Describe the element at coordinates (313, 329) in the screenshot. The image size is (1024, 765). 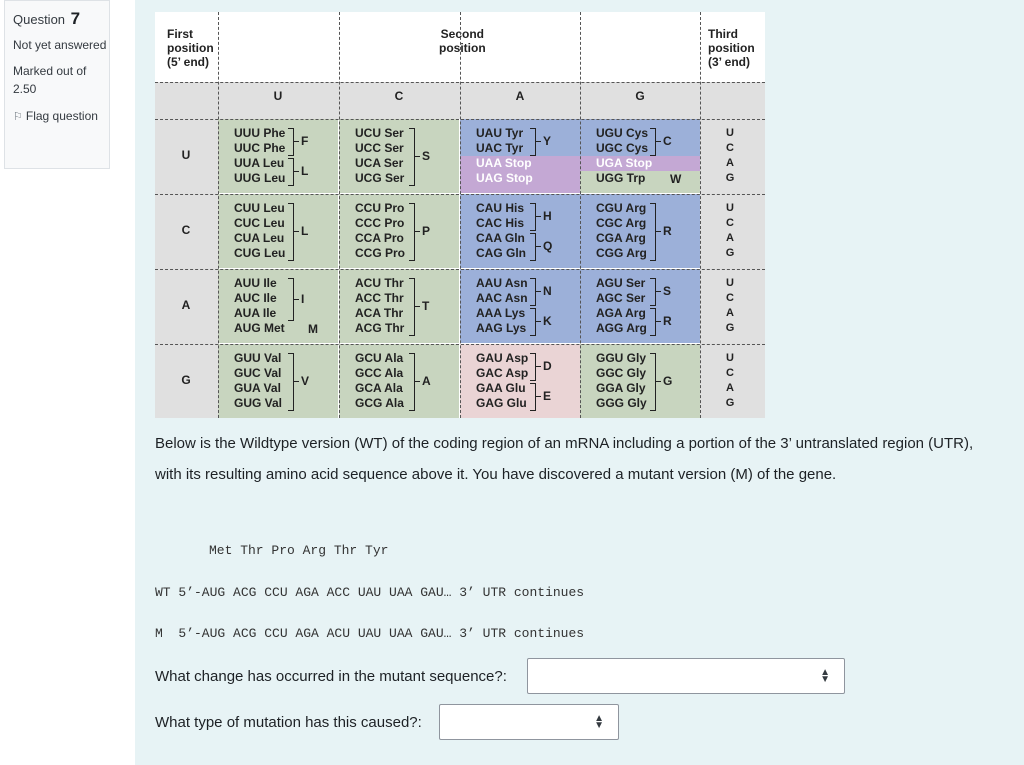
I see `amino-acid-letter: M` at that location.